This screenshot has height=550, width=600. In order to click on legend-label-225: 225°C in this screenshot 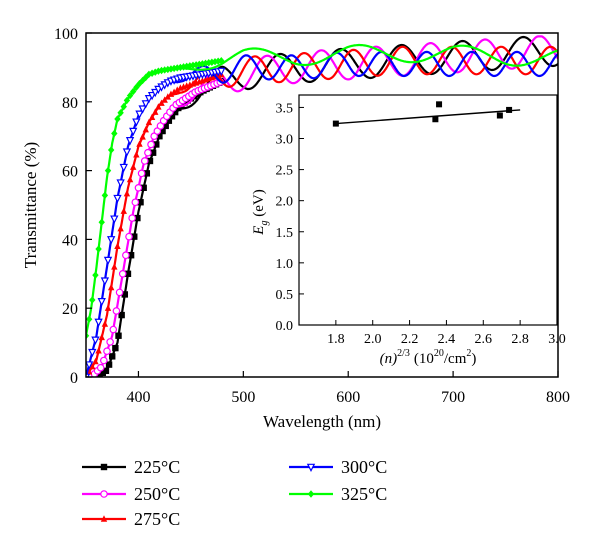, I will do `click(157, 466)`.